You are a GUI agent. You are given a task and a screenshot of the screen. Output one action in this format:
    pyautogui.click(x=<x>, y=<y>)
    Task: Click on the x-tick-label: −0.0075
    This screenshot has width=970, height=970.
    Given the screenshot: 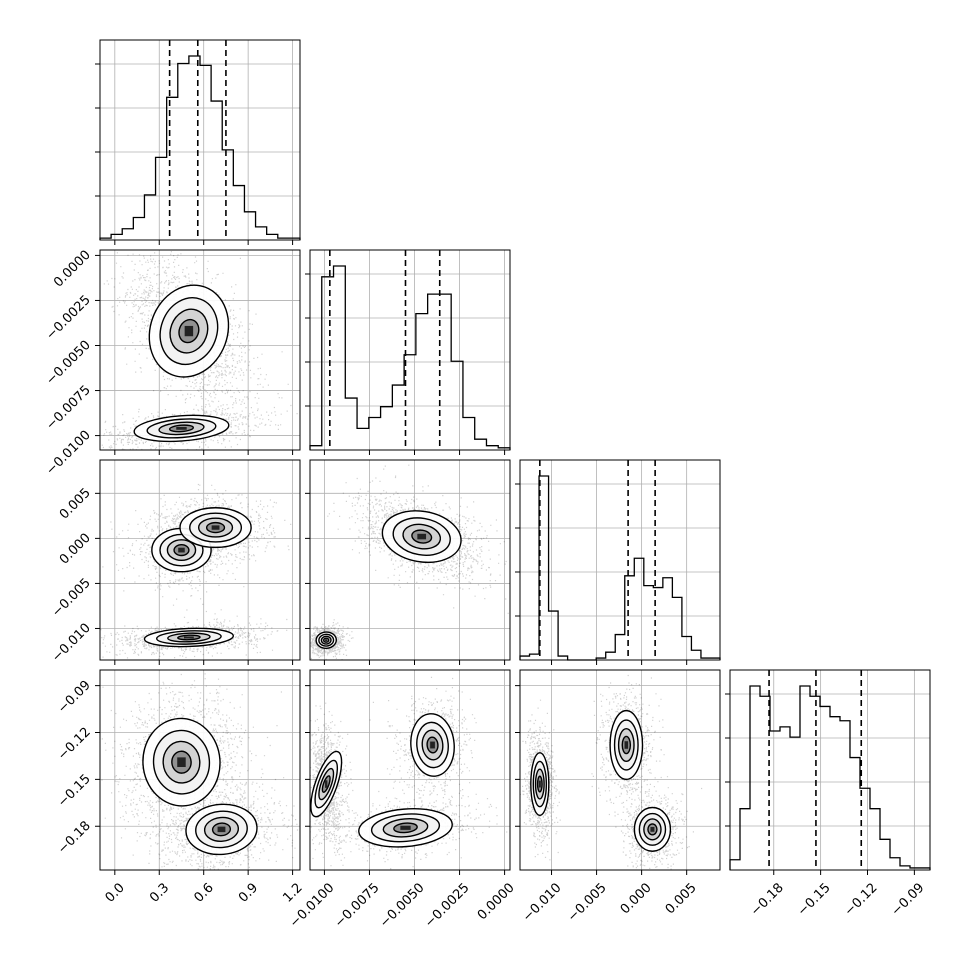 What is the action you would take?
    pyautogui.click(x=357, y=905)
    